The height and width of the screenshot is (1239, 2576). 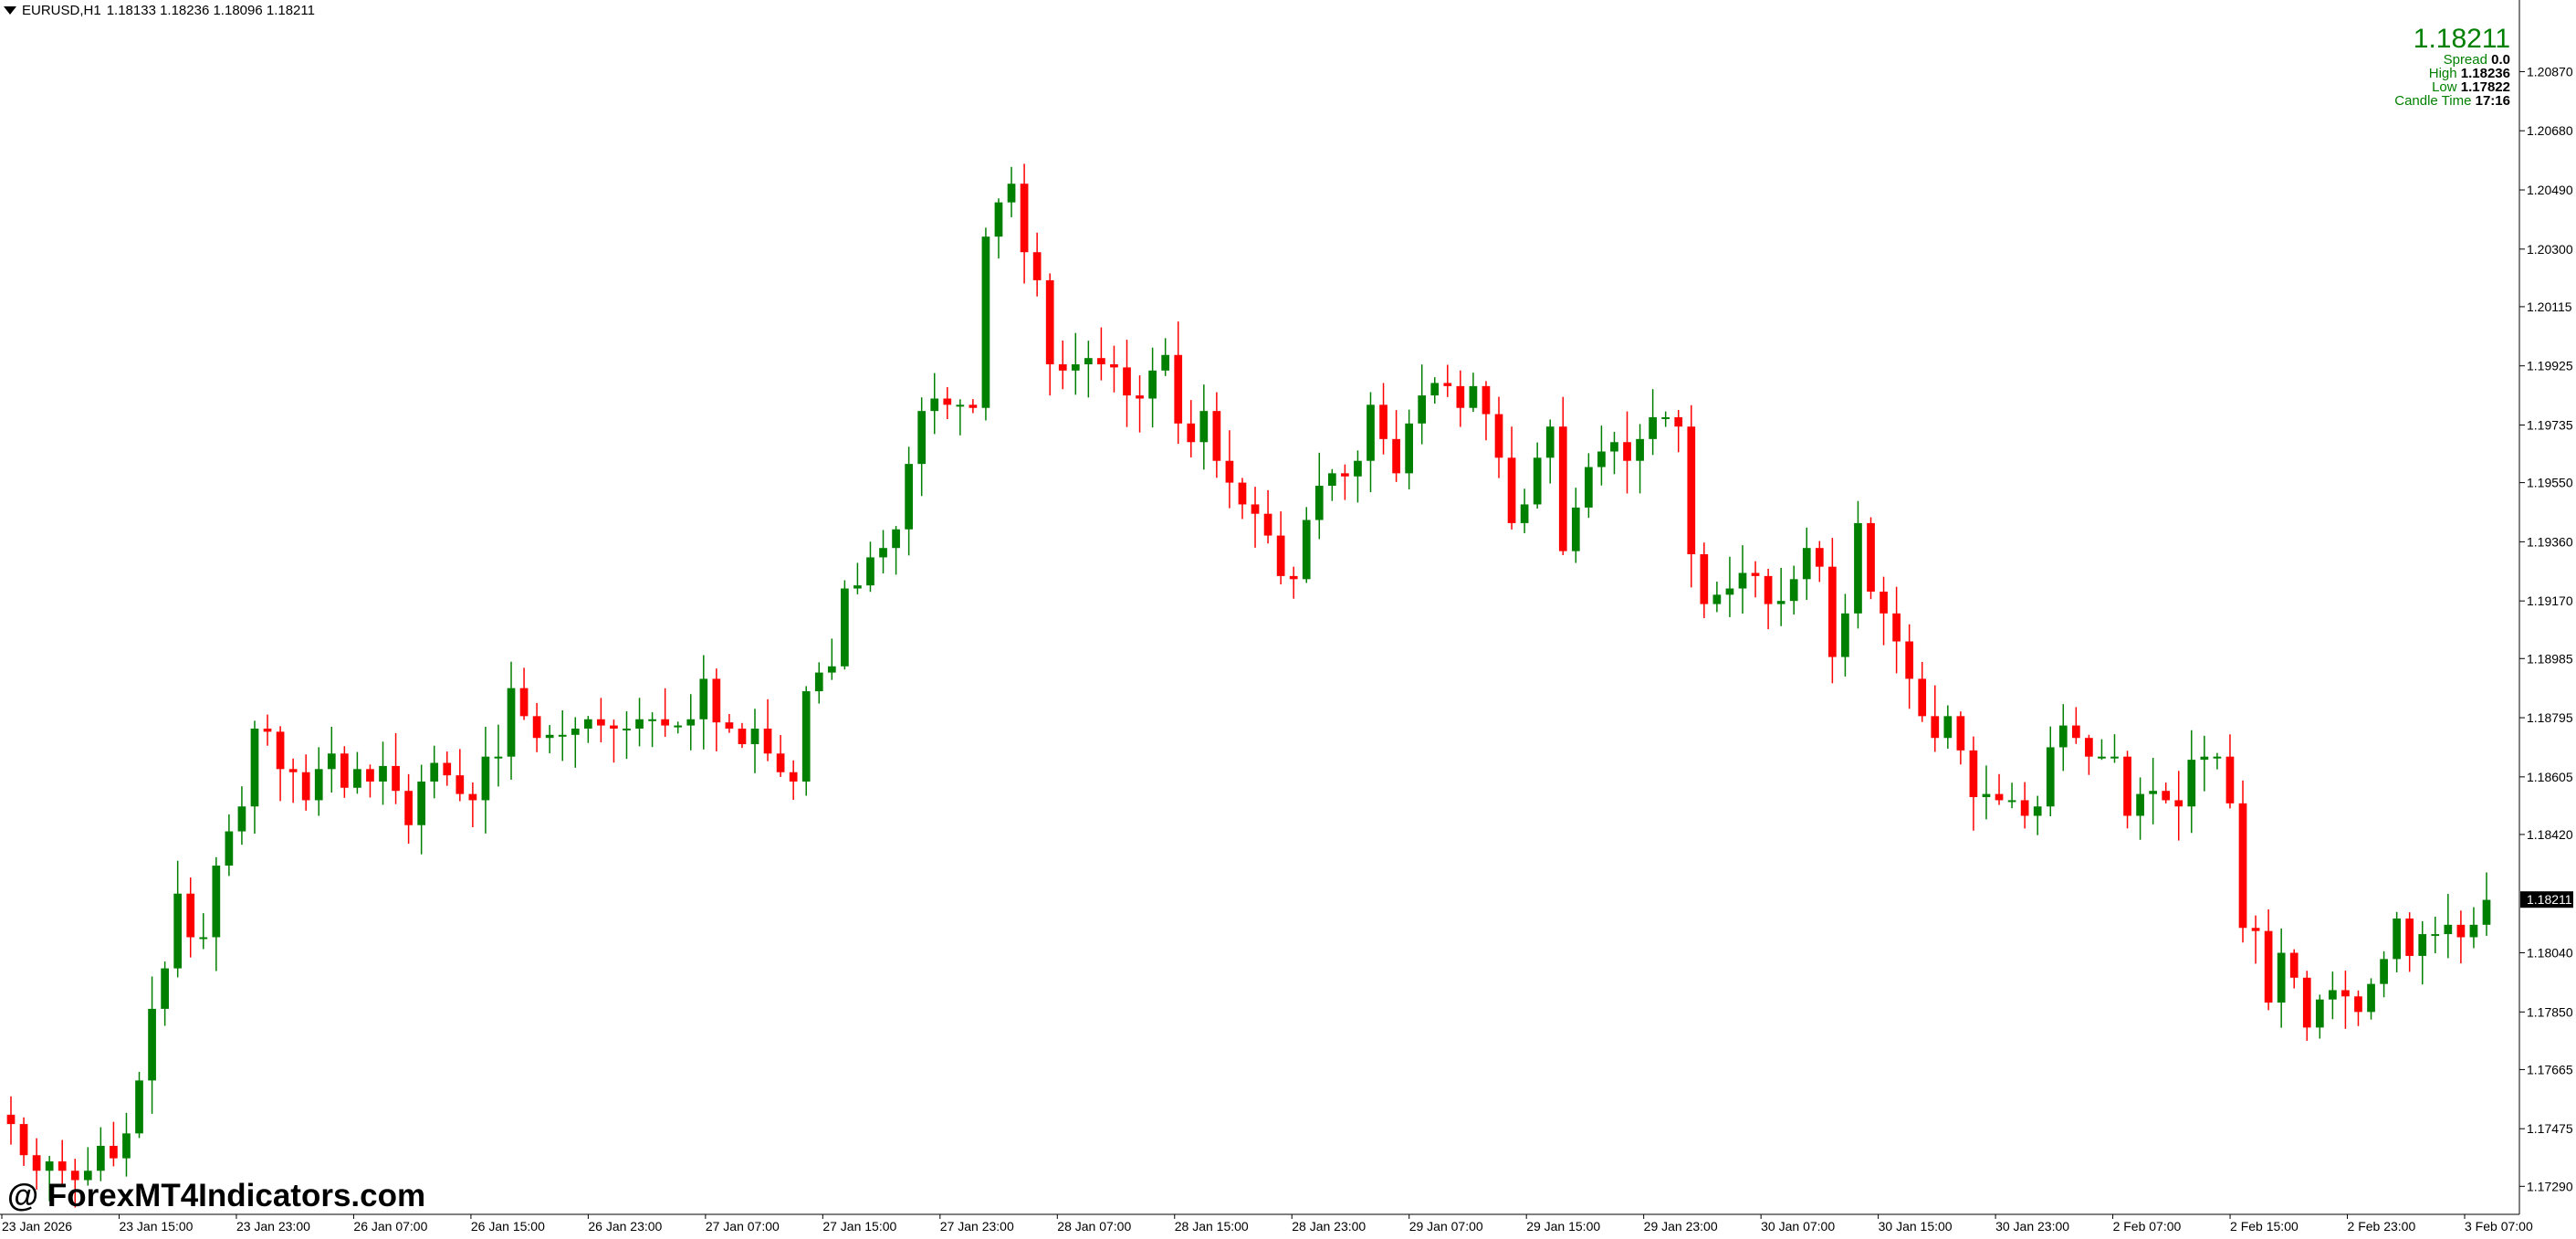 I want to click on time-tick-label: 26 Jan 07:00, so click(x=390, y=1226).